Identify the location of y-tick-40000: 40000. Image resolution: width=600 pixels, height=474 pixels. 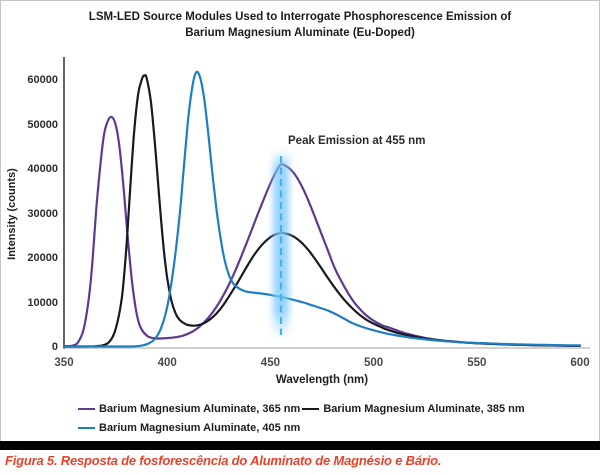
(42, 169).